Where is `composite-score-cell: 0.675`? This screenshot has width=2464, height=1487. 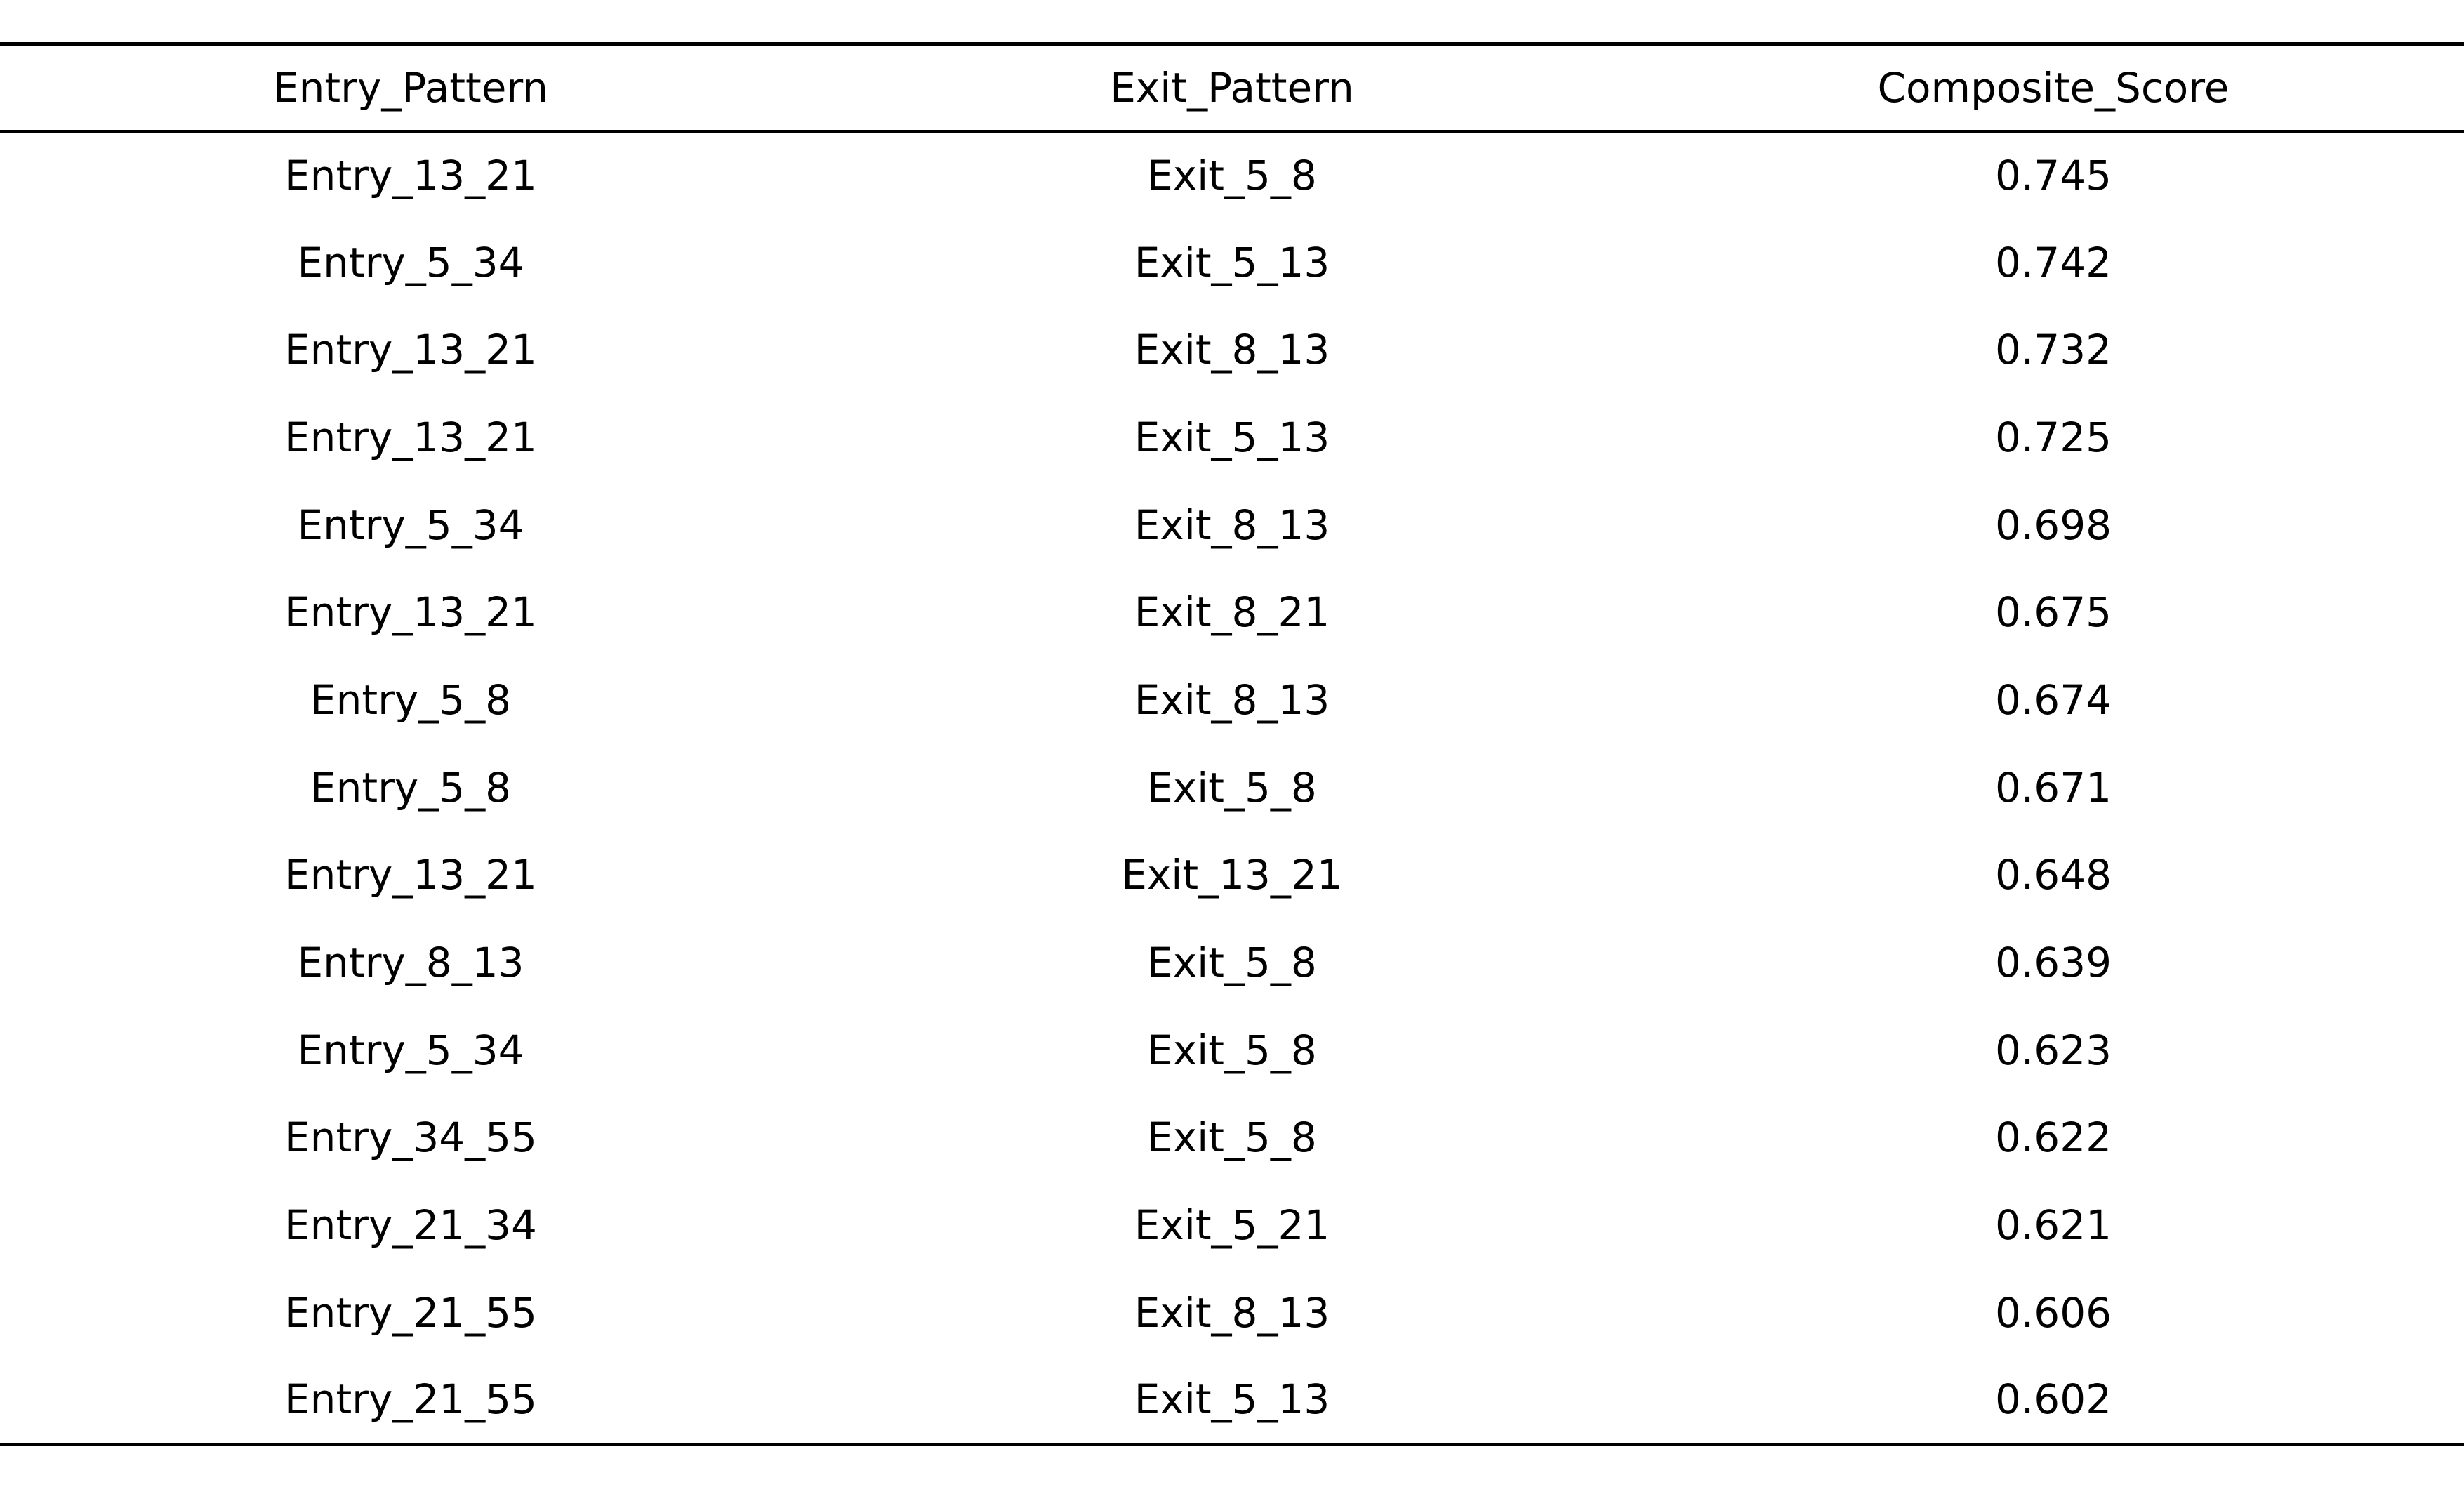 composite-score-cell: 0.675 is located at coordinates (2053, 612).